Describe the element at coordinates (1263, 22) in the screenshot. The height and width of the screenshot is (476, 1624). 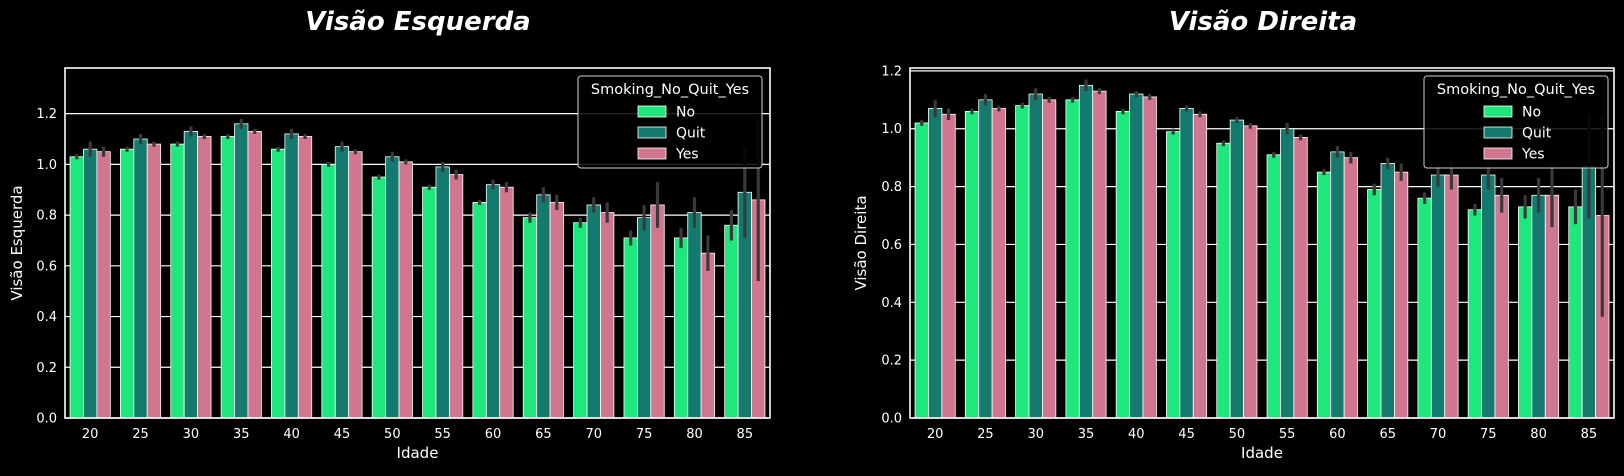
I see `chart-title: Visão Direita` at that location.